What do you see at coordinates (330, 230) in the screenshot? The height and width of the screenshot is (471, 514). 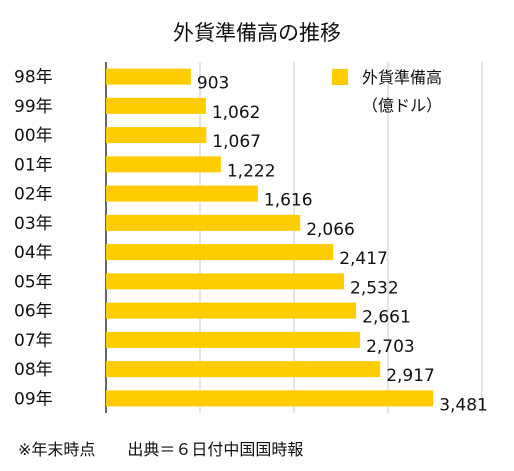 I see `data-label: 2,066` at bounding box center [330, 230].